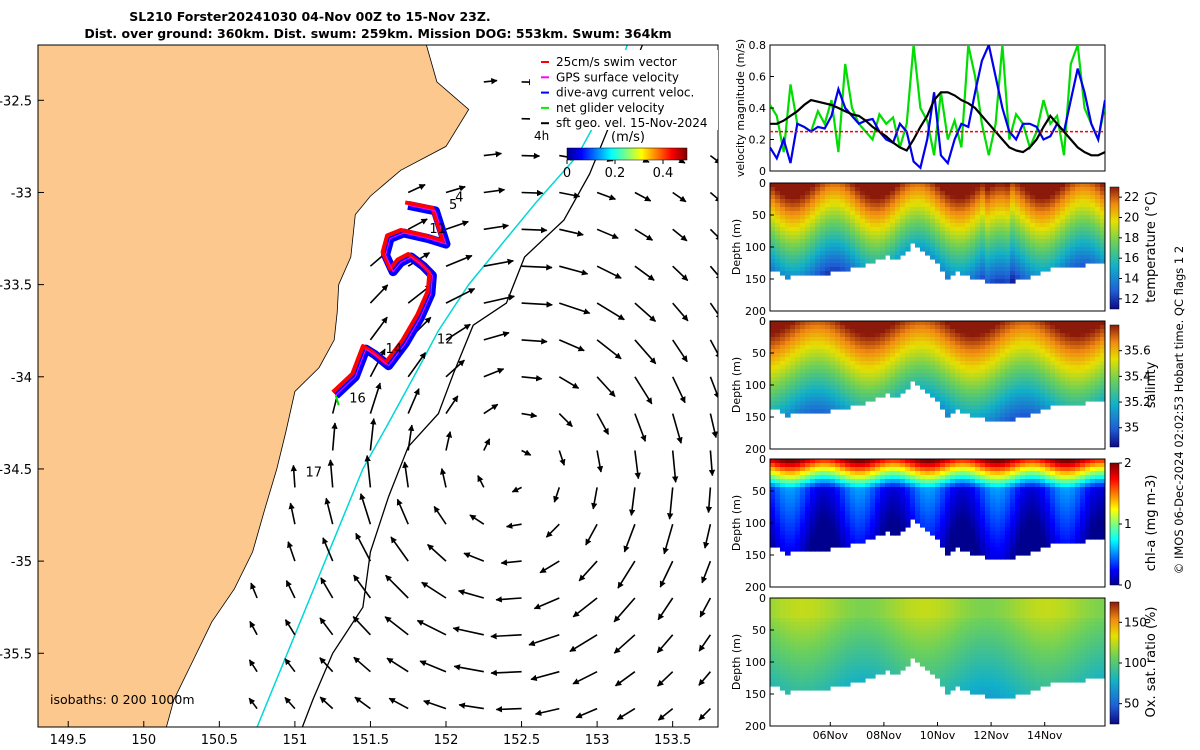 The image size is (1200, 750). Describe the element at coordinates (759, 353) in the screenshot. I see `section-y-tick-label: 50` at that location.